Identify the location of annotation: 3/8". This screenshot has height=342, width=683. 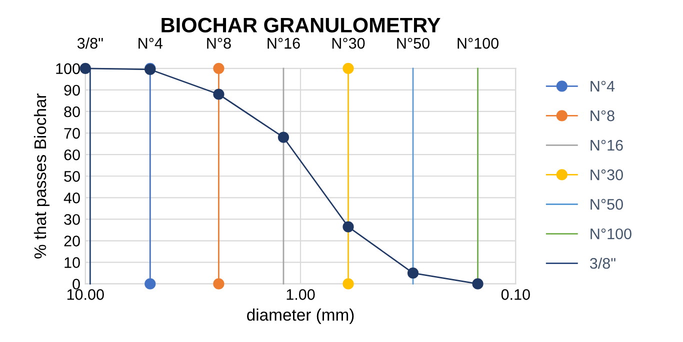
(90, 43).